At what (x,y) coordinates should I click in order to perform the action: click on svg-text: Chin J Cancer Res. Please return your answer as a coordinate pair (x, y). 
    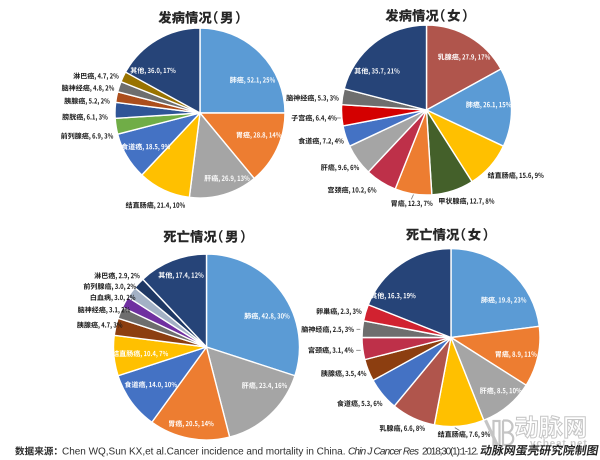
    Looking at the image, I should click on (383, 452).